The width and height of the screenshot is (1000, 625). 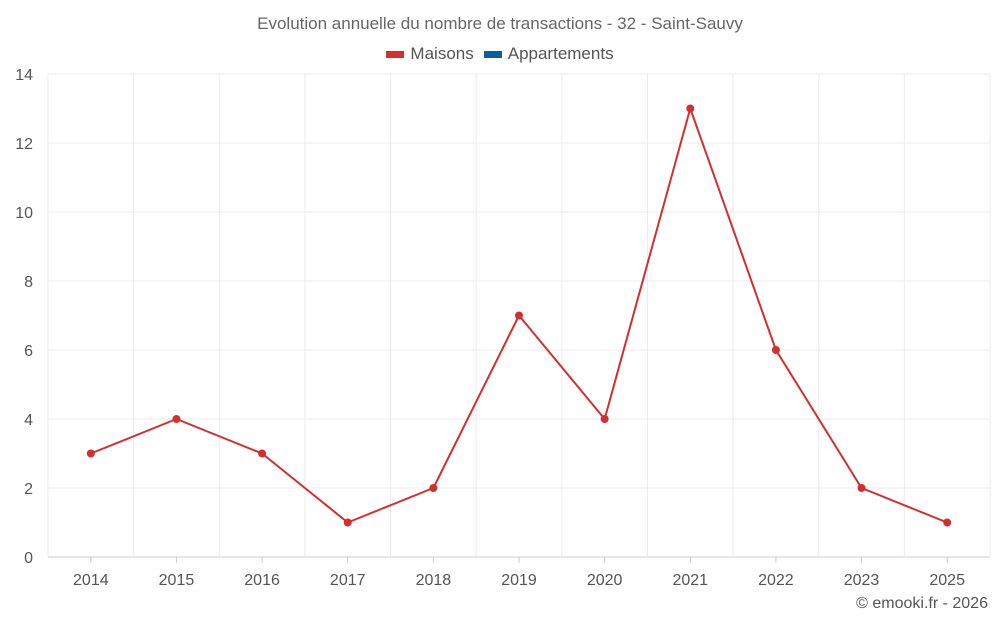 I want to click on x-tick-label: 2020, so click(x=605, y=580).